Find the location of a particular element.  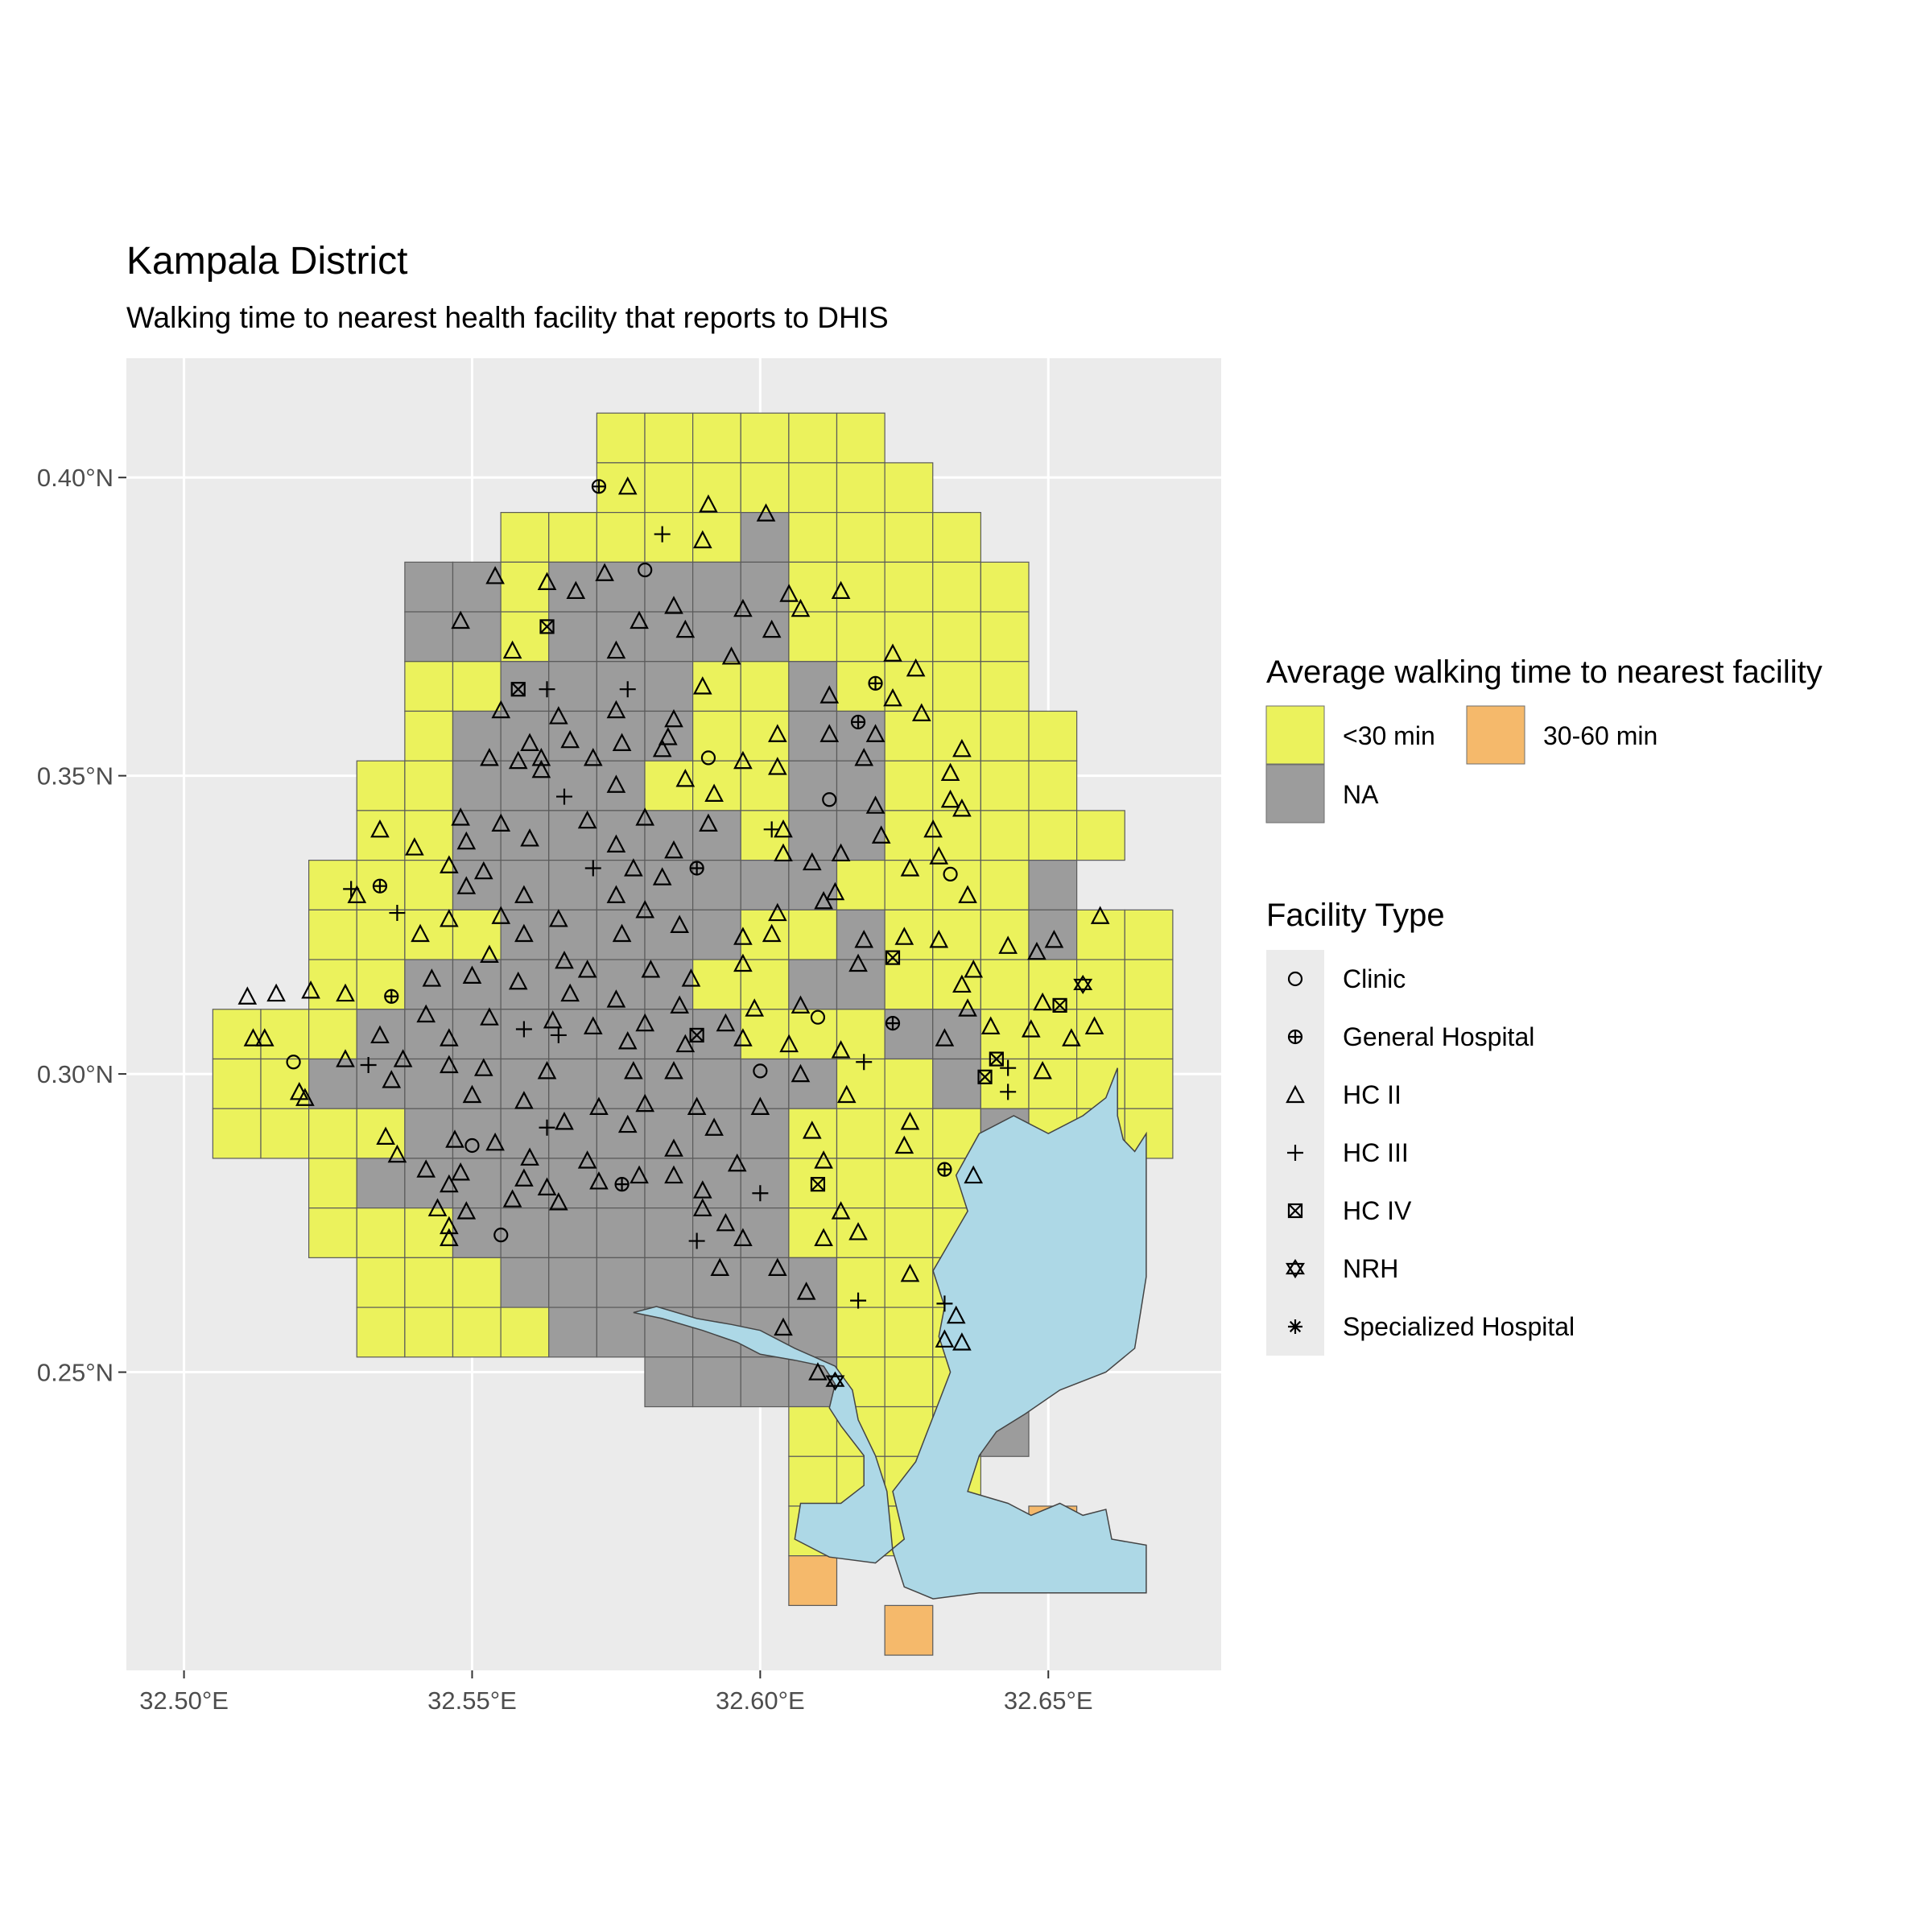

x-tick-label: 32.55°E is located at coordinates (472, 1700).